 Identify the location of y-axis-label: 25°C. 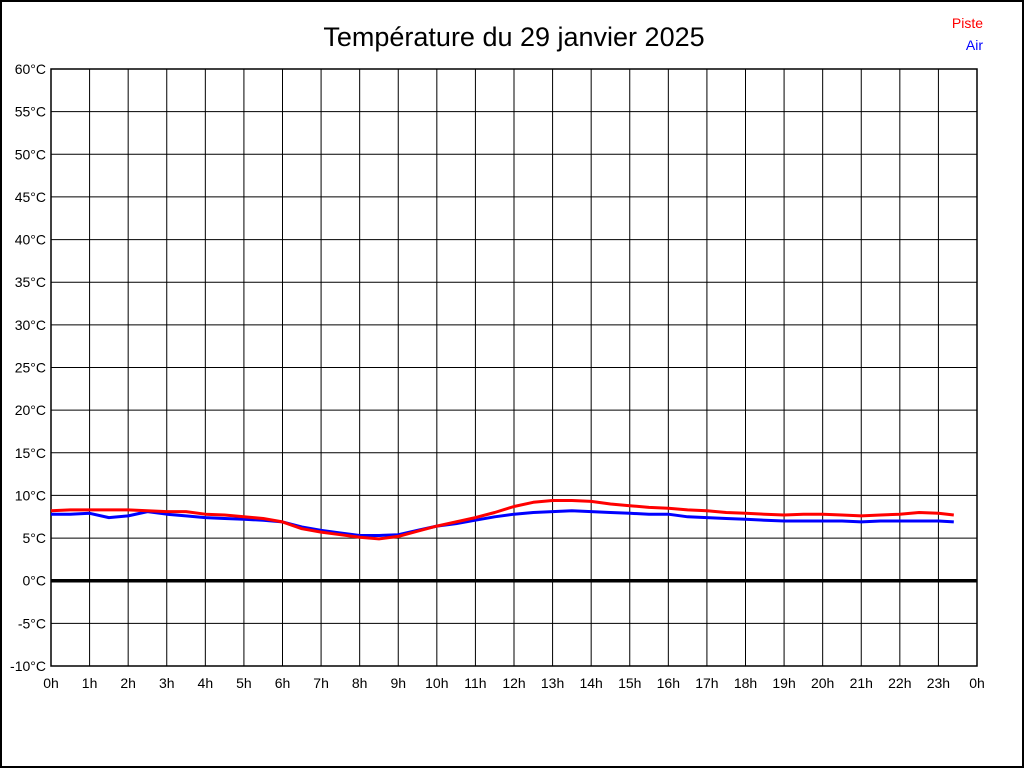
(30, 368).